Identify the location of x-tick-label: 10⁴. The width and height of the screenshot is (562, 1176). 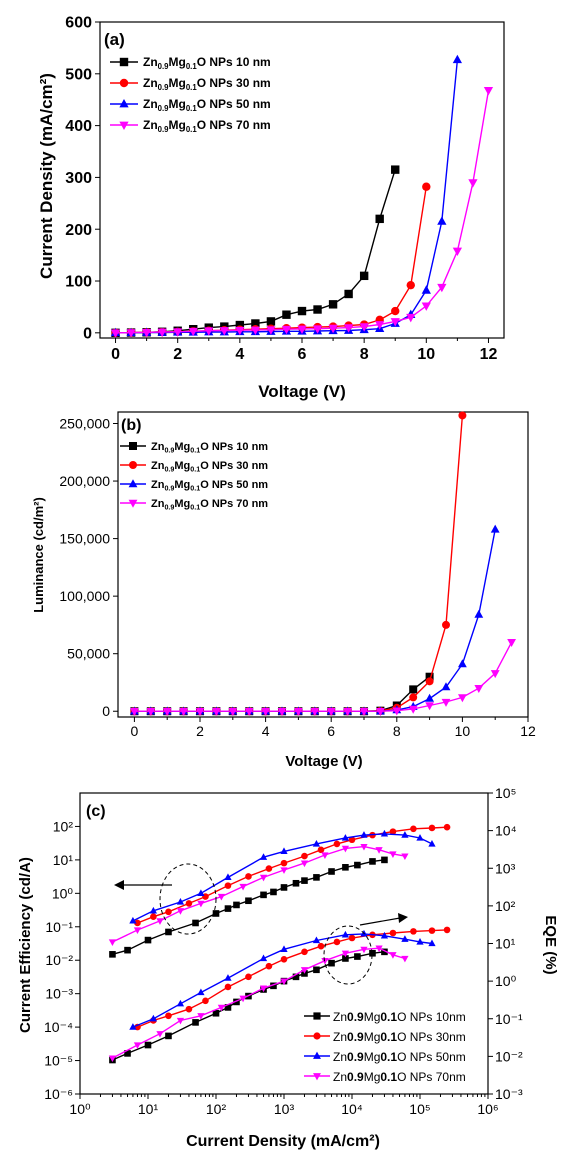
(352, 1109).